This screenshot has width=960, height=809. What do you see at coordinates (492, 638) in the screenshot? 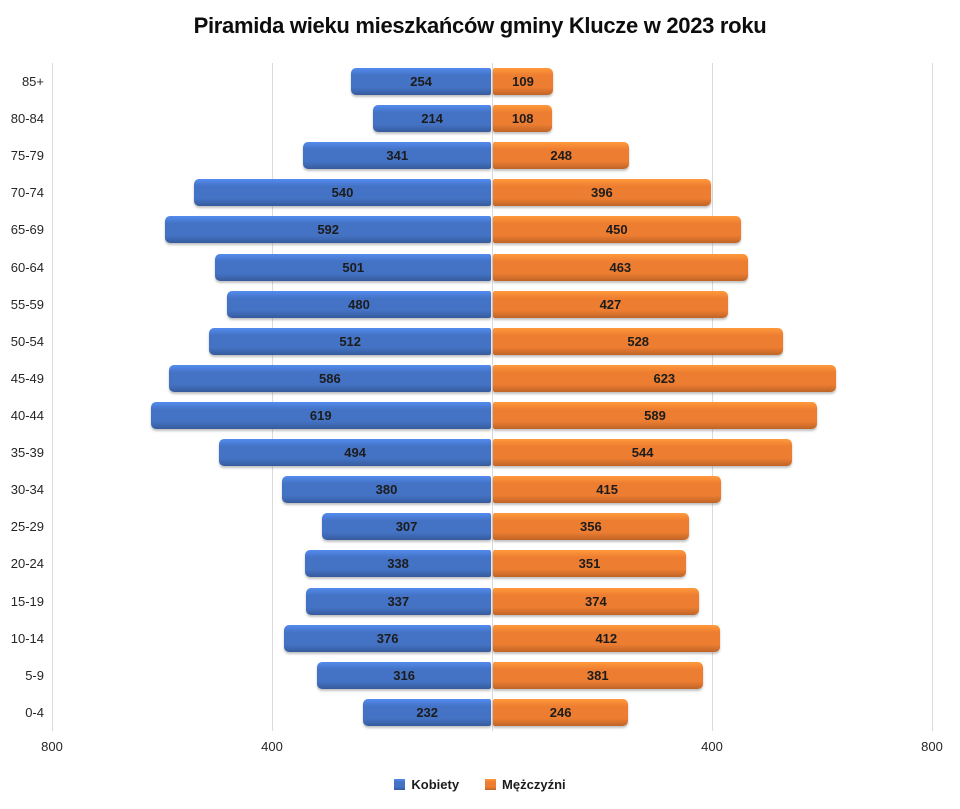
I see `pyramid-row: 376 412` at bounding box center [492, 638].